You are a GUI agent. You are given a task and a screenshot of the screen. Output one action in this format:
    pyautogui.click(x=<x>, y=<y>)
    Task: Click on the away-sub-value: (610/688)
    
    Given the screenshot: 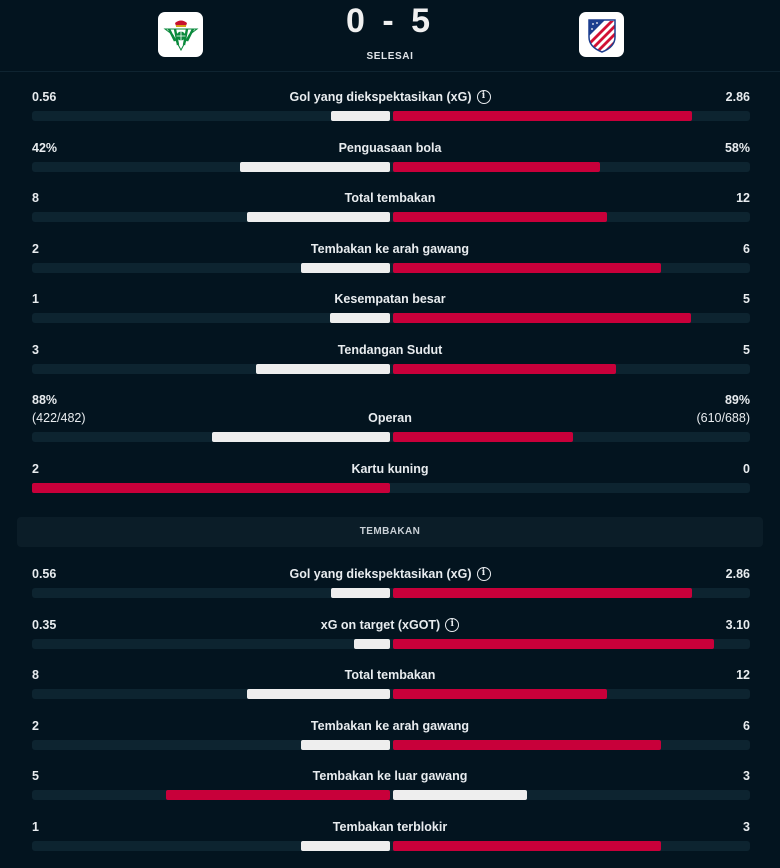 What is the action you would take?
    pyautogui.click(x=723, y=418)
    